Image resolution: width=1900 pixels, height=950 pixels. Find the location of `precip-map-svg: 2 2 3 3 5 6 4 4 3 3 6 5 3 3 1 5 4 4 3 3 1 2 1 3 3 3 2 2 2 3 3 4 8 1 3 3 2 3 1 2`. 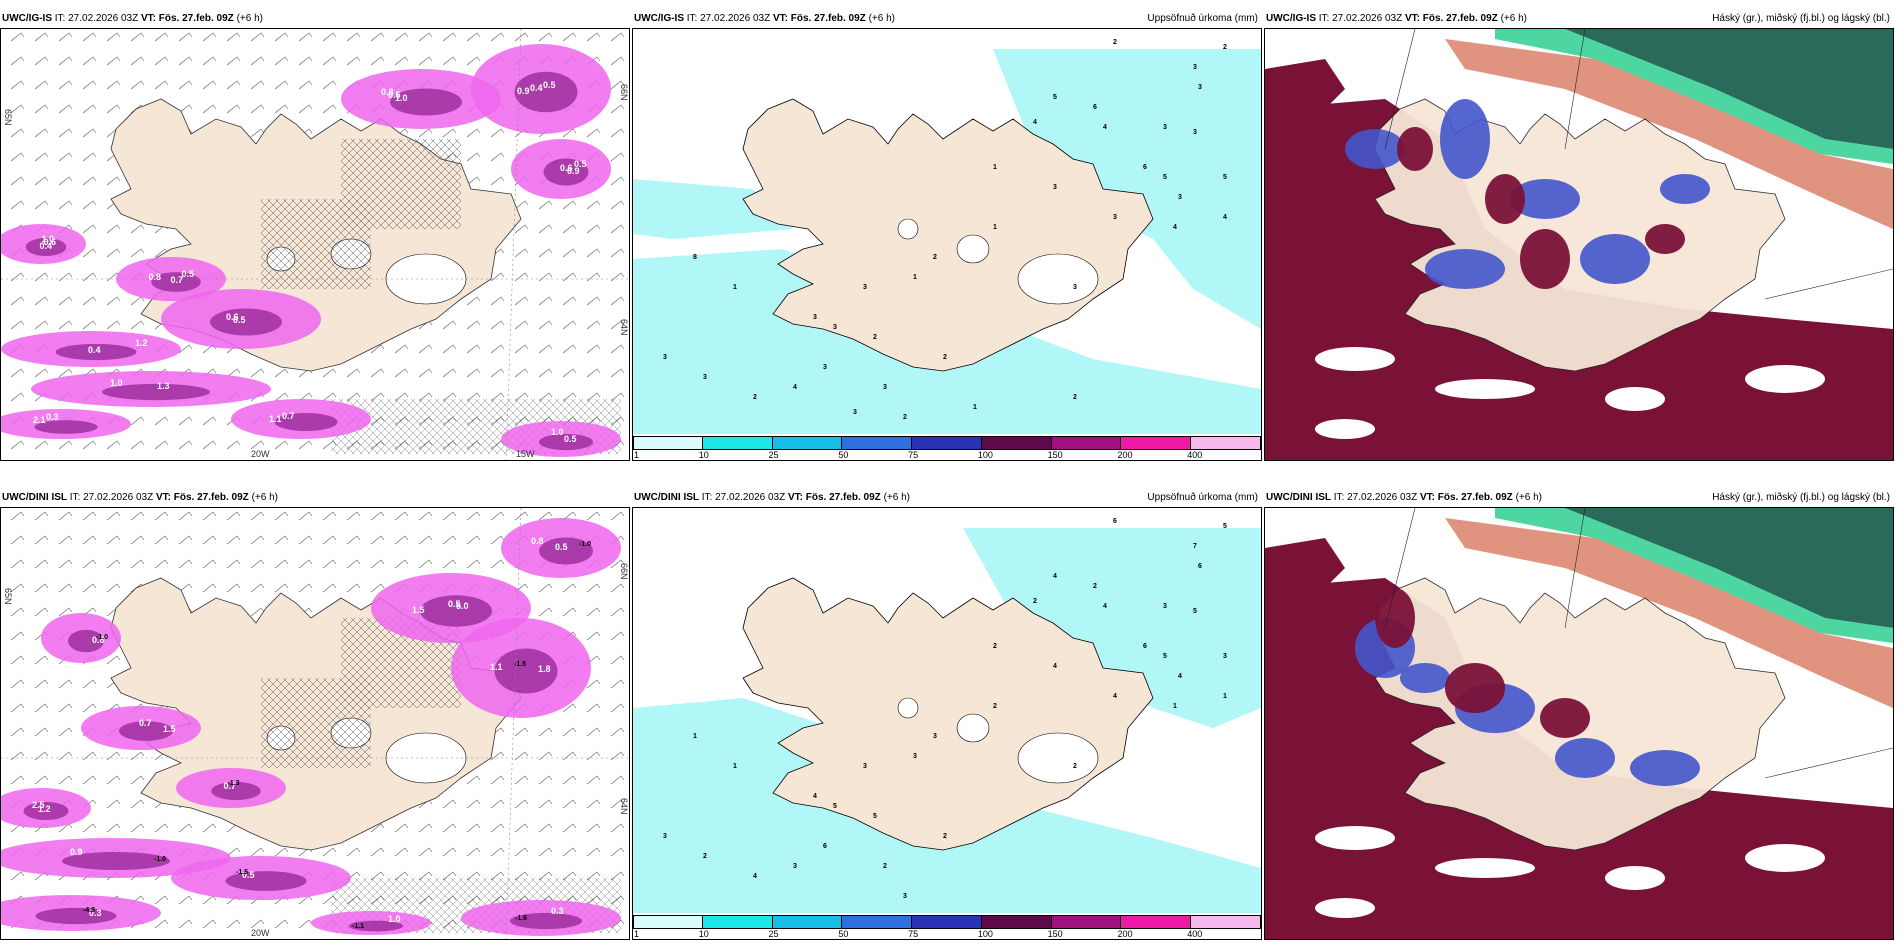

precip-map-svg: 2 2 3 3 5 6 4 4 3 3 6 5 3 3 1 5 4 4 3 3 1 2 1 3 3 3 2 2 2 3 3 4 8 1 3 3 2 3 1 2 is located at coordinates (947, 244).